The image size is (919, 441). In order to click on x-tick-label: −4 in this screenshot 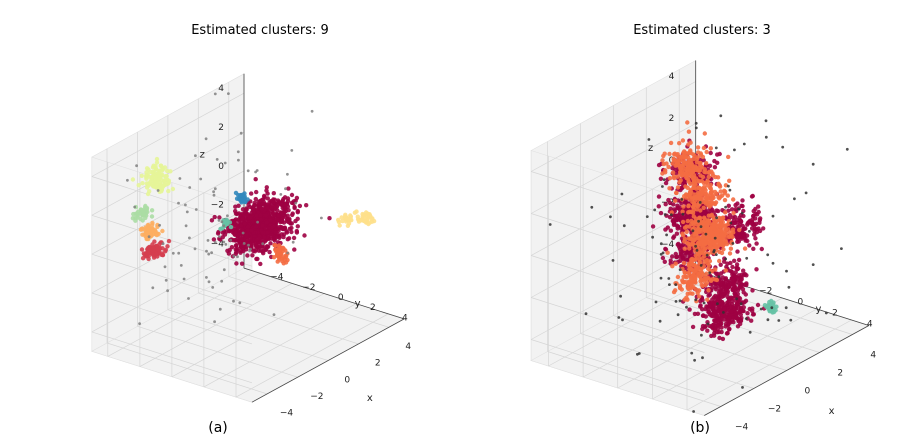, I will do `click(742, 428)`.